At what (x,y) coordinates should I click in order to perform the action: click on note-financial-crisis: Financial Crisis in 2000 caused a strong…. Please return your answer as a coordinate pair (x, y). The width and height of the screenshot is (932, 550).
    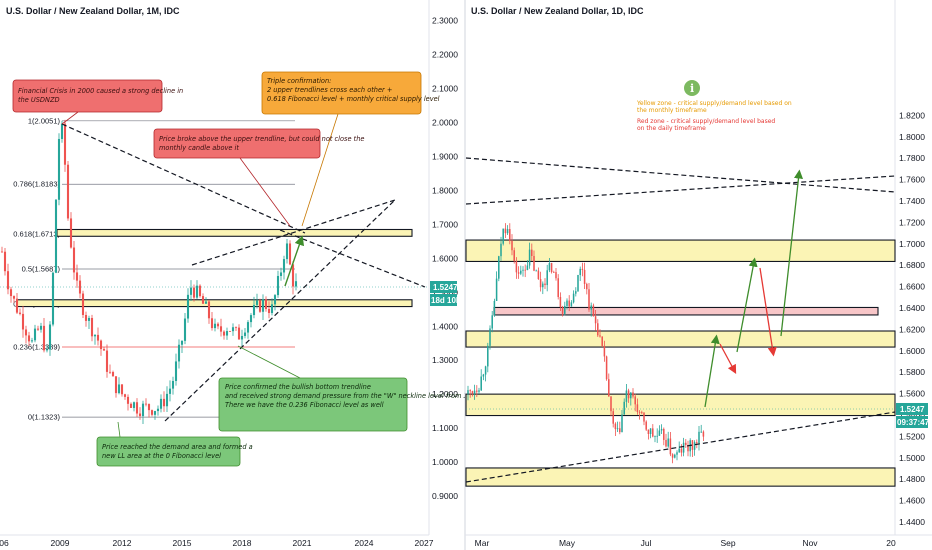
    Looking at the image, I should click on (97, 96).